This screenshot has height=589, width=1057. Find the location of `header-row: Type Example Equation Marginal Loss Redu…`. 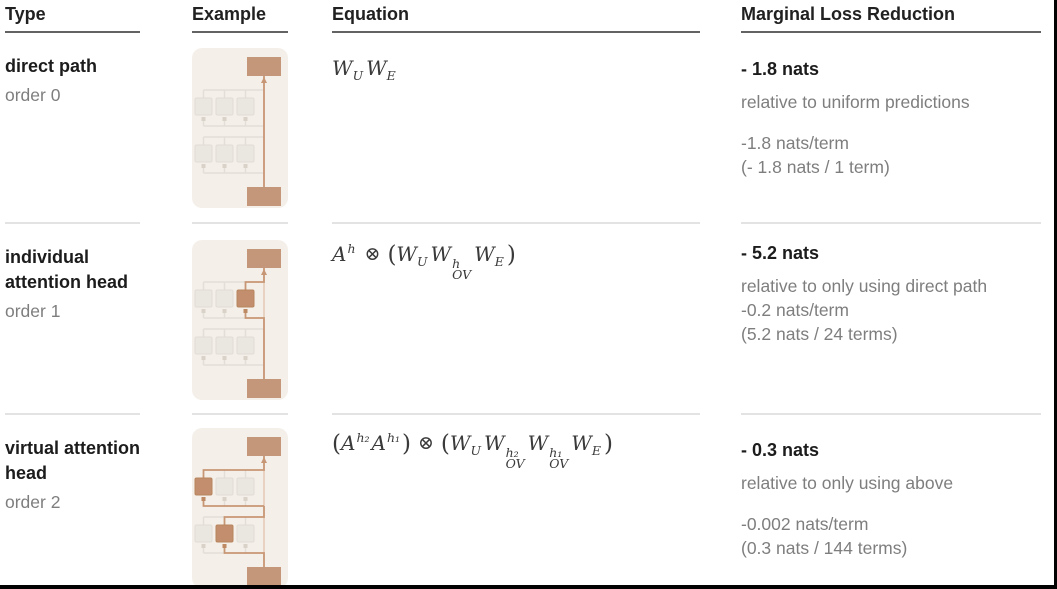

header-row: Type Example Equation Marginal Loss Redu… is located at coordinates (527, 17).